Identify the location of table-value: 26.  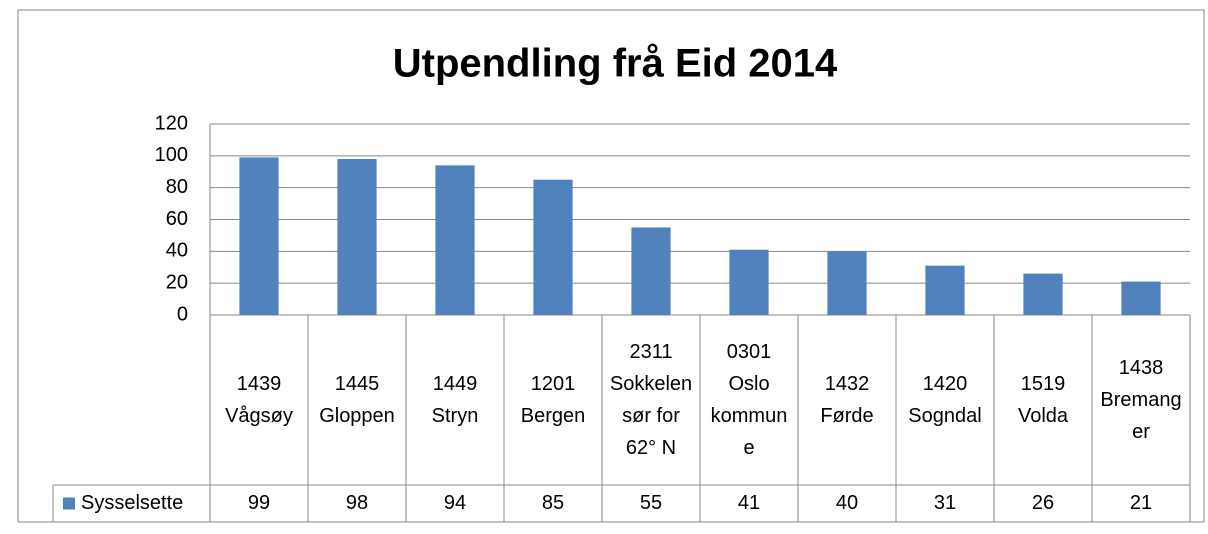
(1043, 503).